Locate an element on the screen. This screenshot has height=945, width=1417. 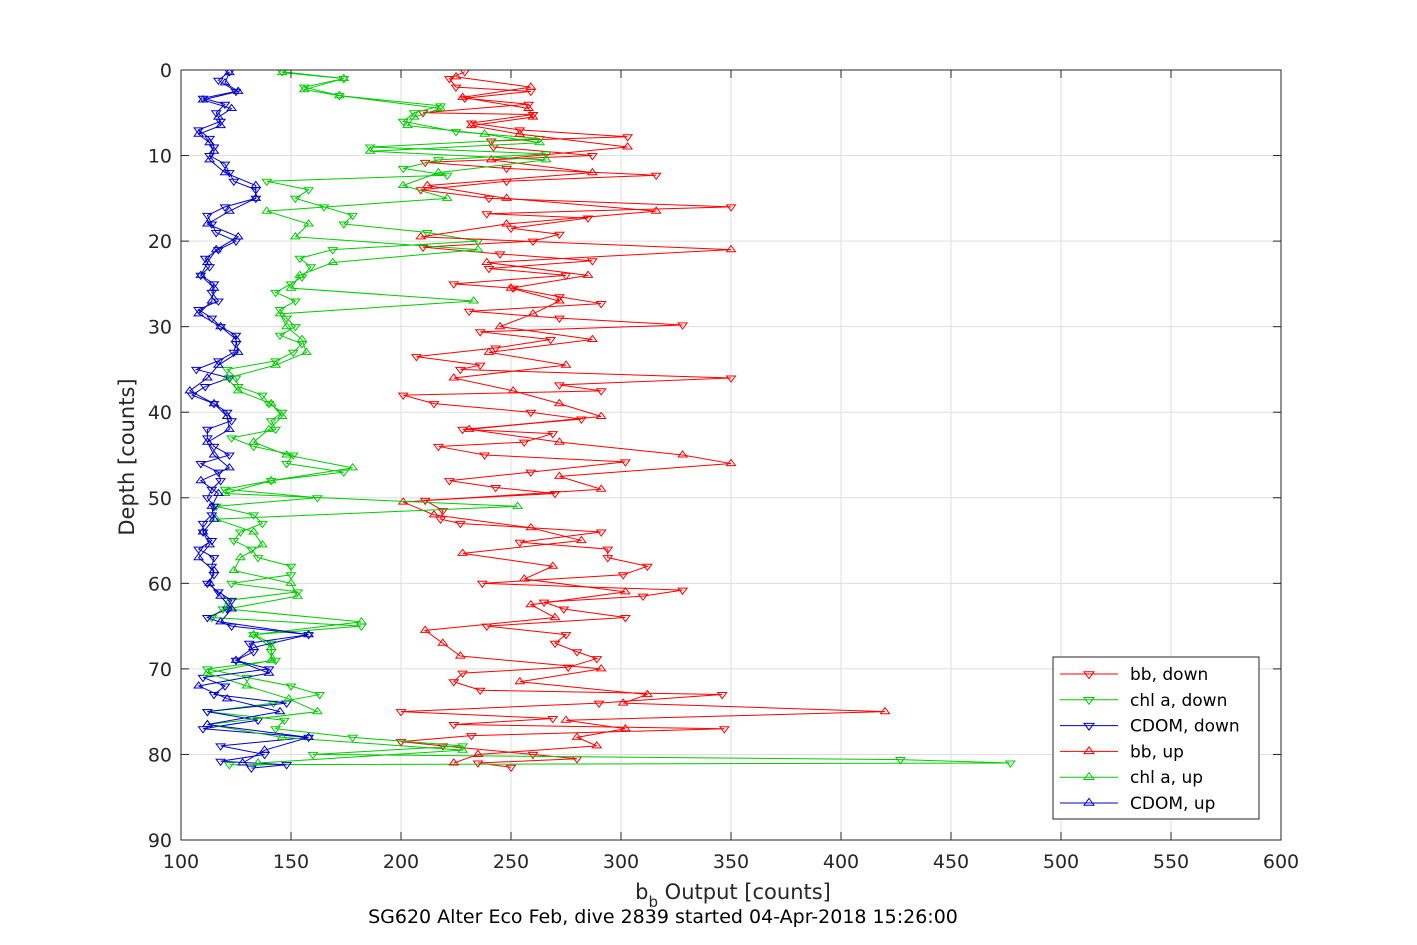
y-tick-label: 10 is located at coordinates (160, 157).